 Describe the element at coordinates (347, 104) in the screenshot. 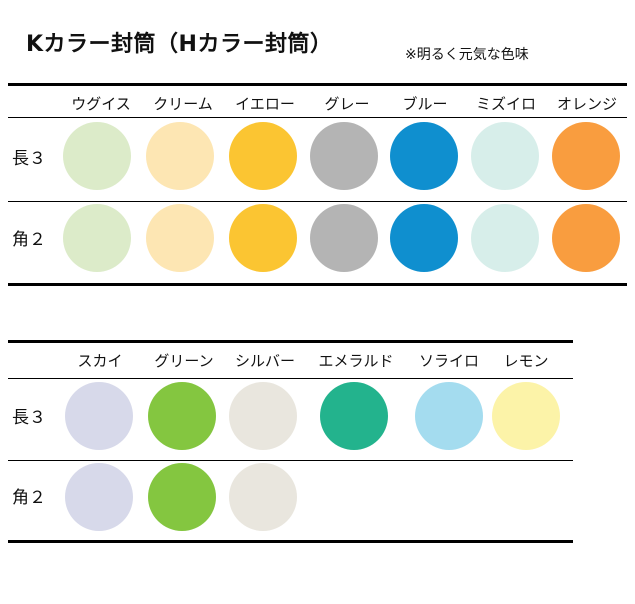

I see `column-header-gray: グレー` at that location.